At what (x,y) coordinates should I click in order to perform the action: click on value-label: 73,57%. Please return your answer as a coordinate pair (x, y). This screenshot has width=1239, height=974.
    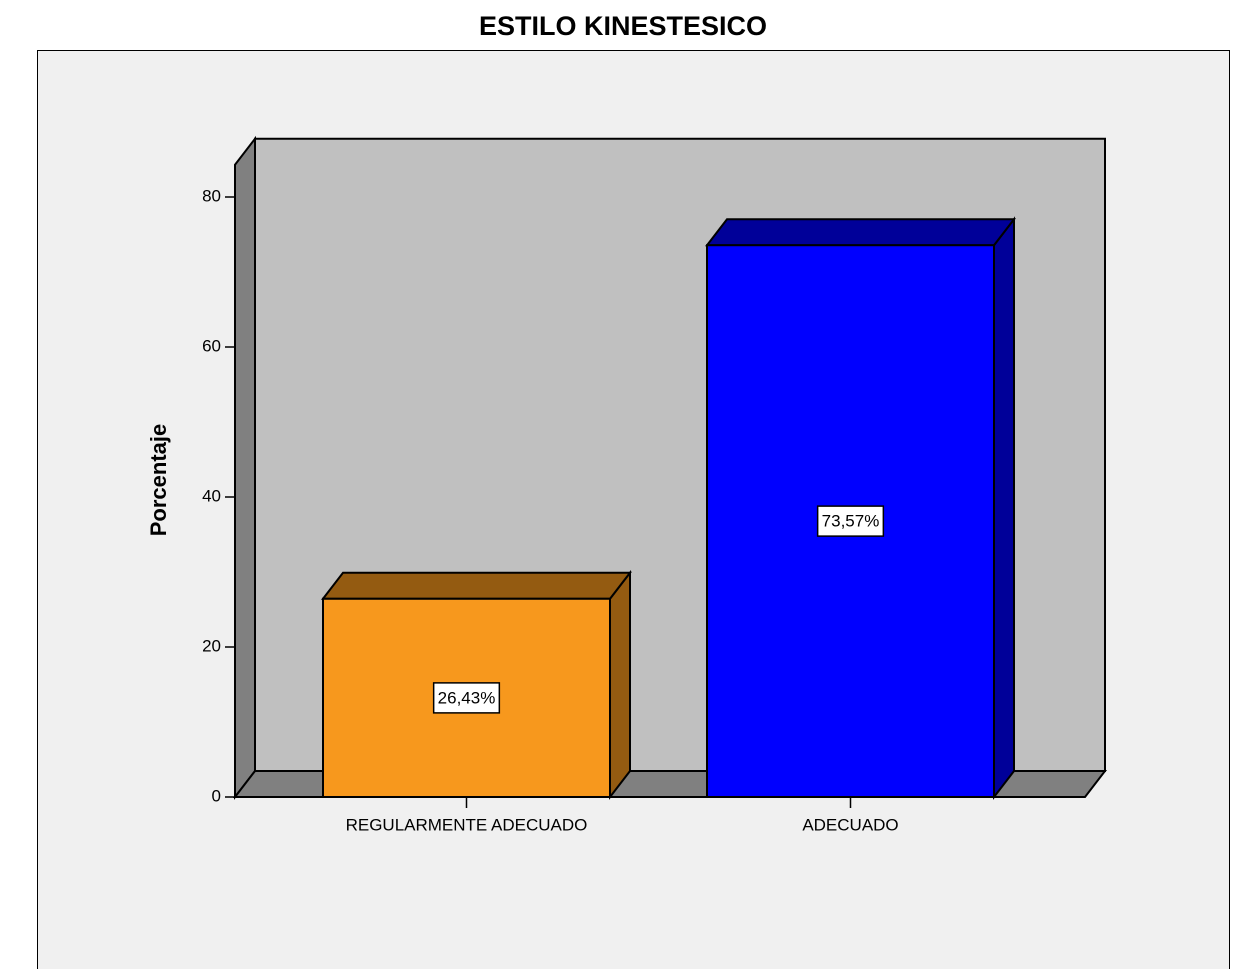
    Looking at the image, I should click on (851, 521).